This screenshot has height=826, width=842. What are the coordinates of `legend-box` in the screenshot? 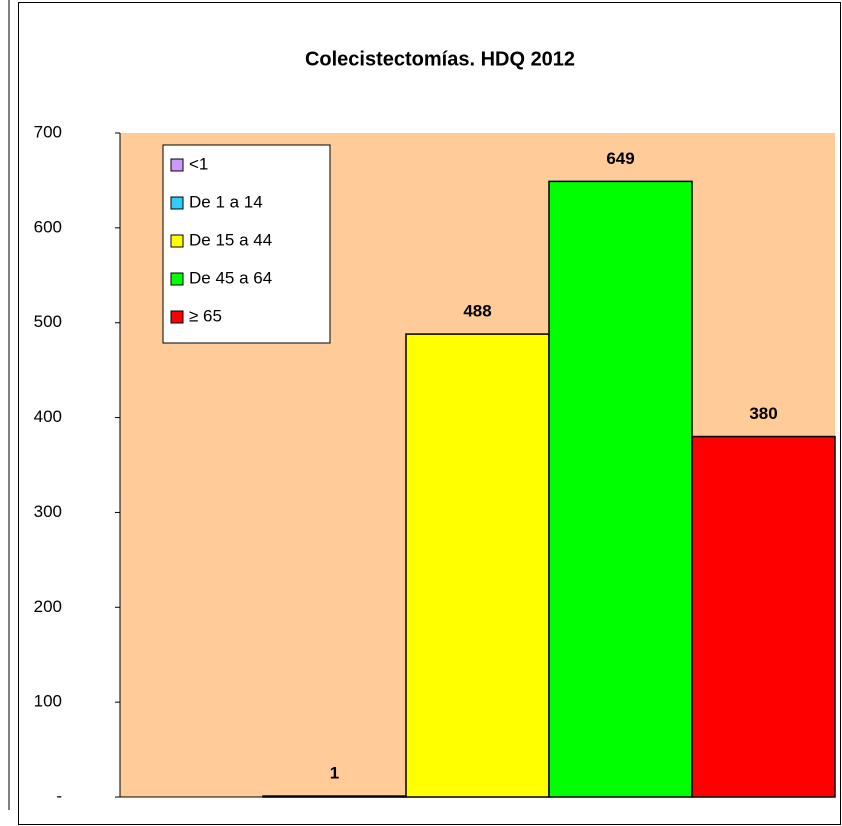 It's located at (246, 244).